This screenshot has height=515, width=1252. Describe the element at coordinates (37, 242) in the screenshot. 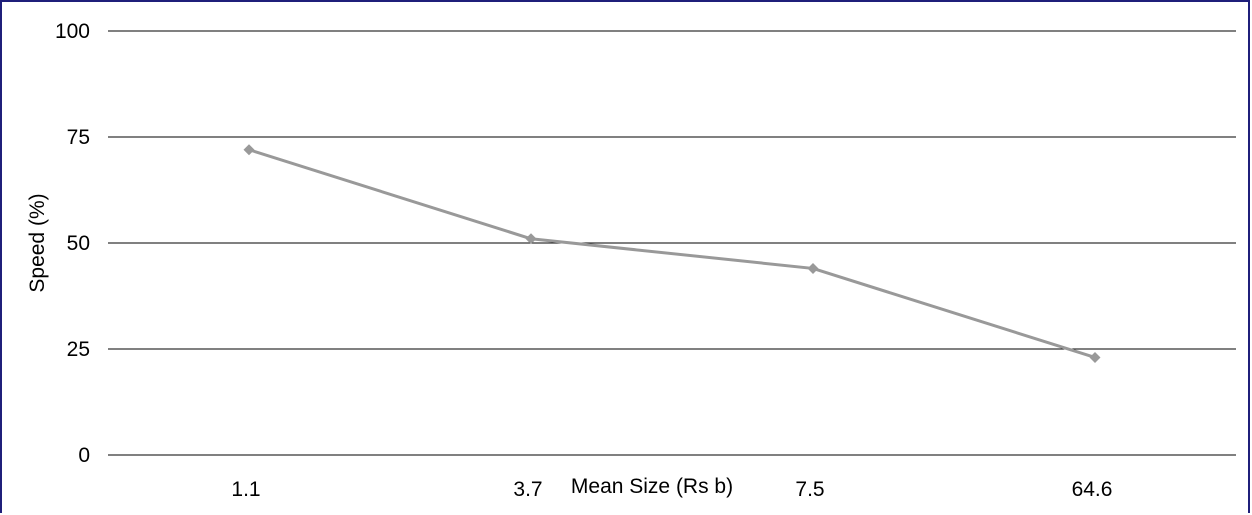

I see `y-axis-title: Speed (%)` at that location.